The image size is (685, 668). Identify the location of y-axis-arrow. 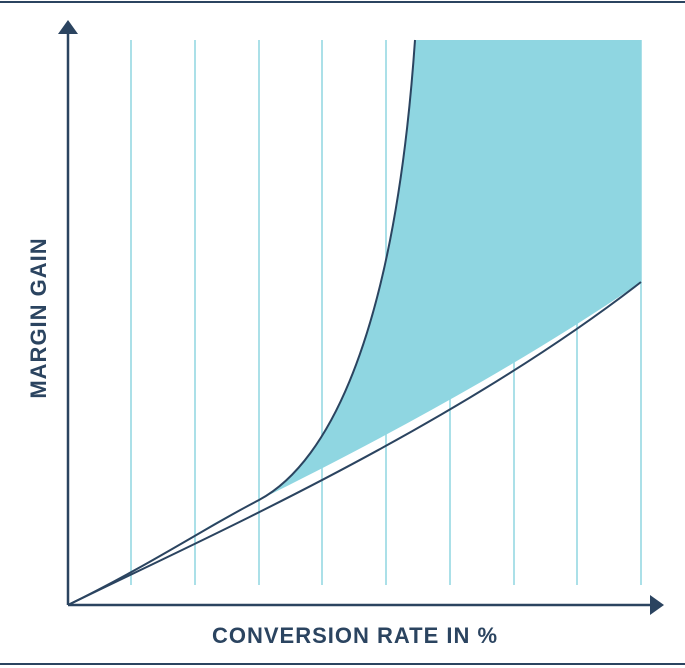
(68, 27).